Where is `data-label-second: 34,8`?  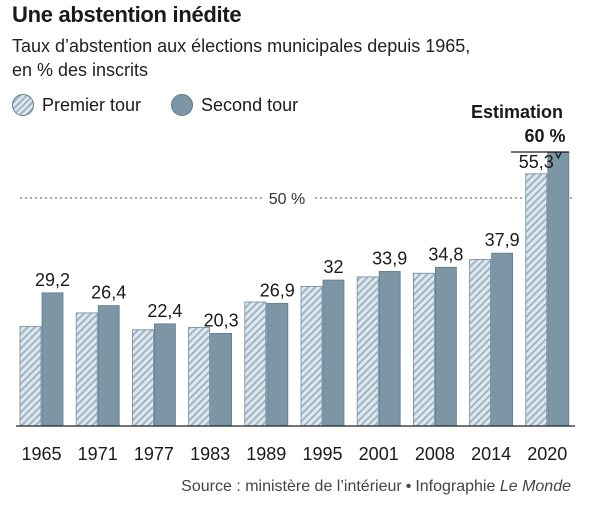 data-label-second: 34,8 is located at coordinates (445, 254).